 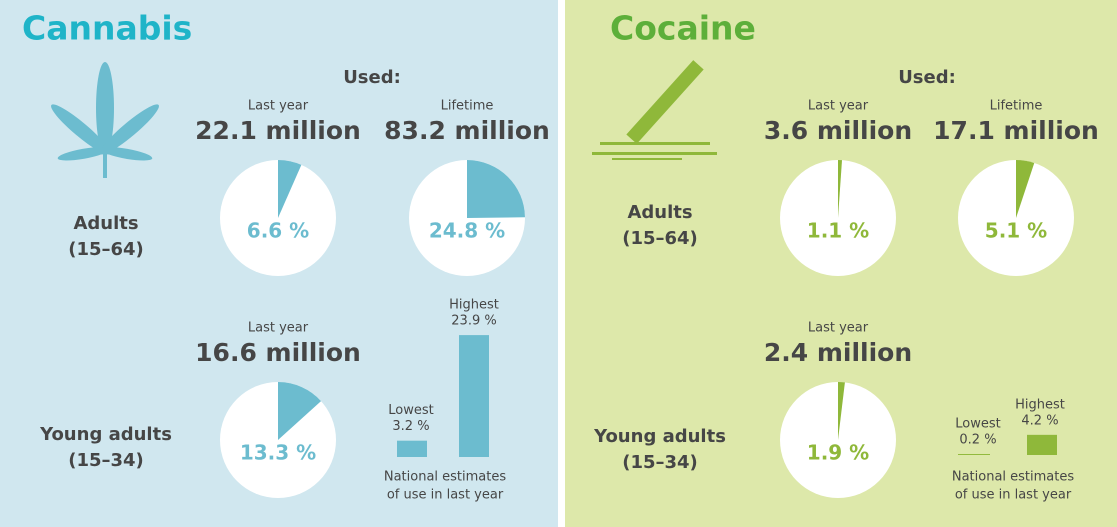 I want to click on percent-label: 1.9 %, so click(x=838, y=453).